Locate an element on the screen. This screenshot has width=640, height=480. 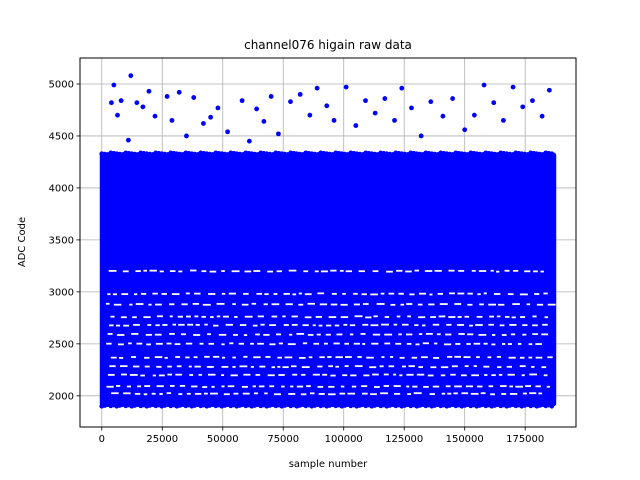
y-tick-label: 3000 is located at coordinates (61, 292).